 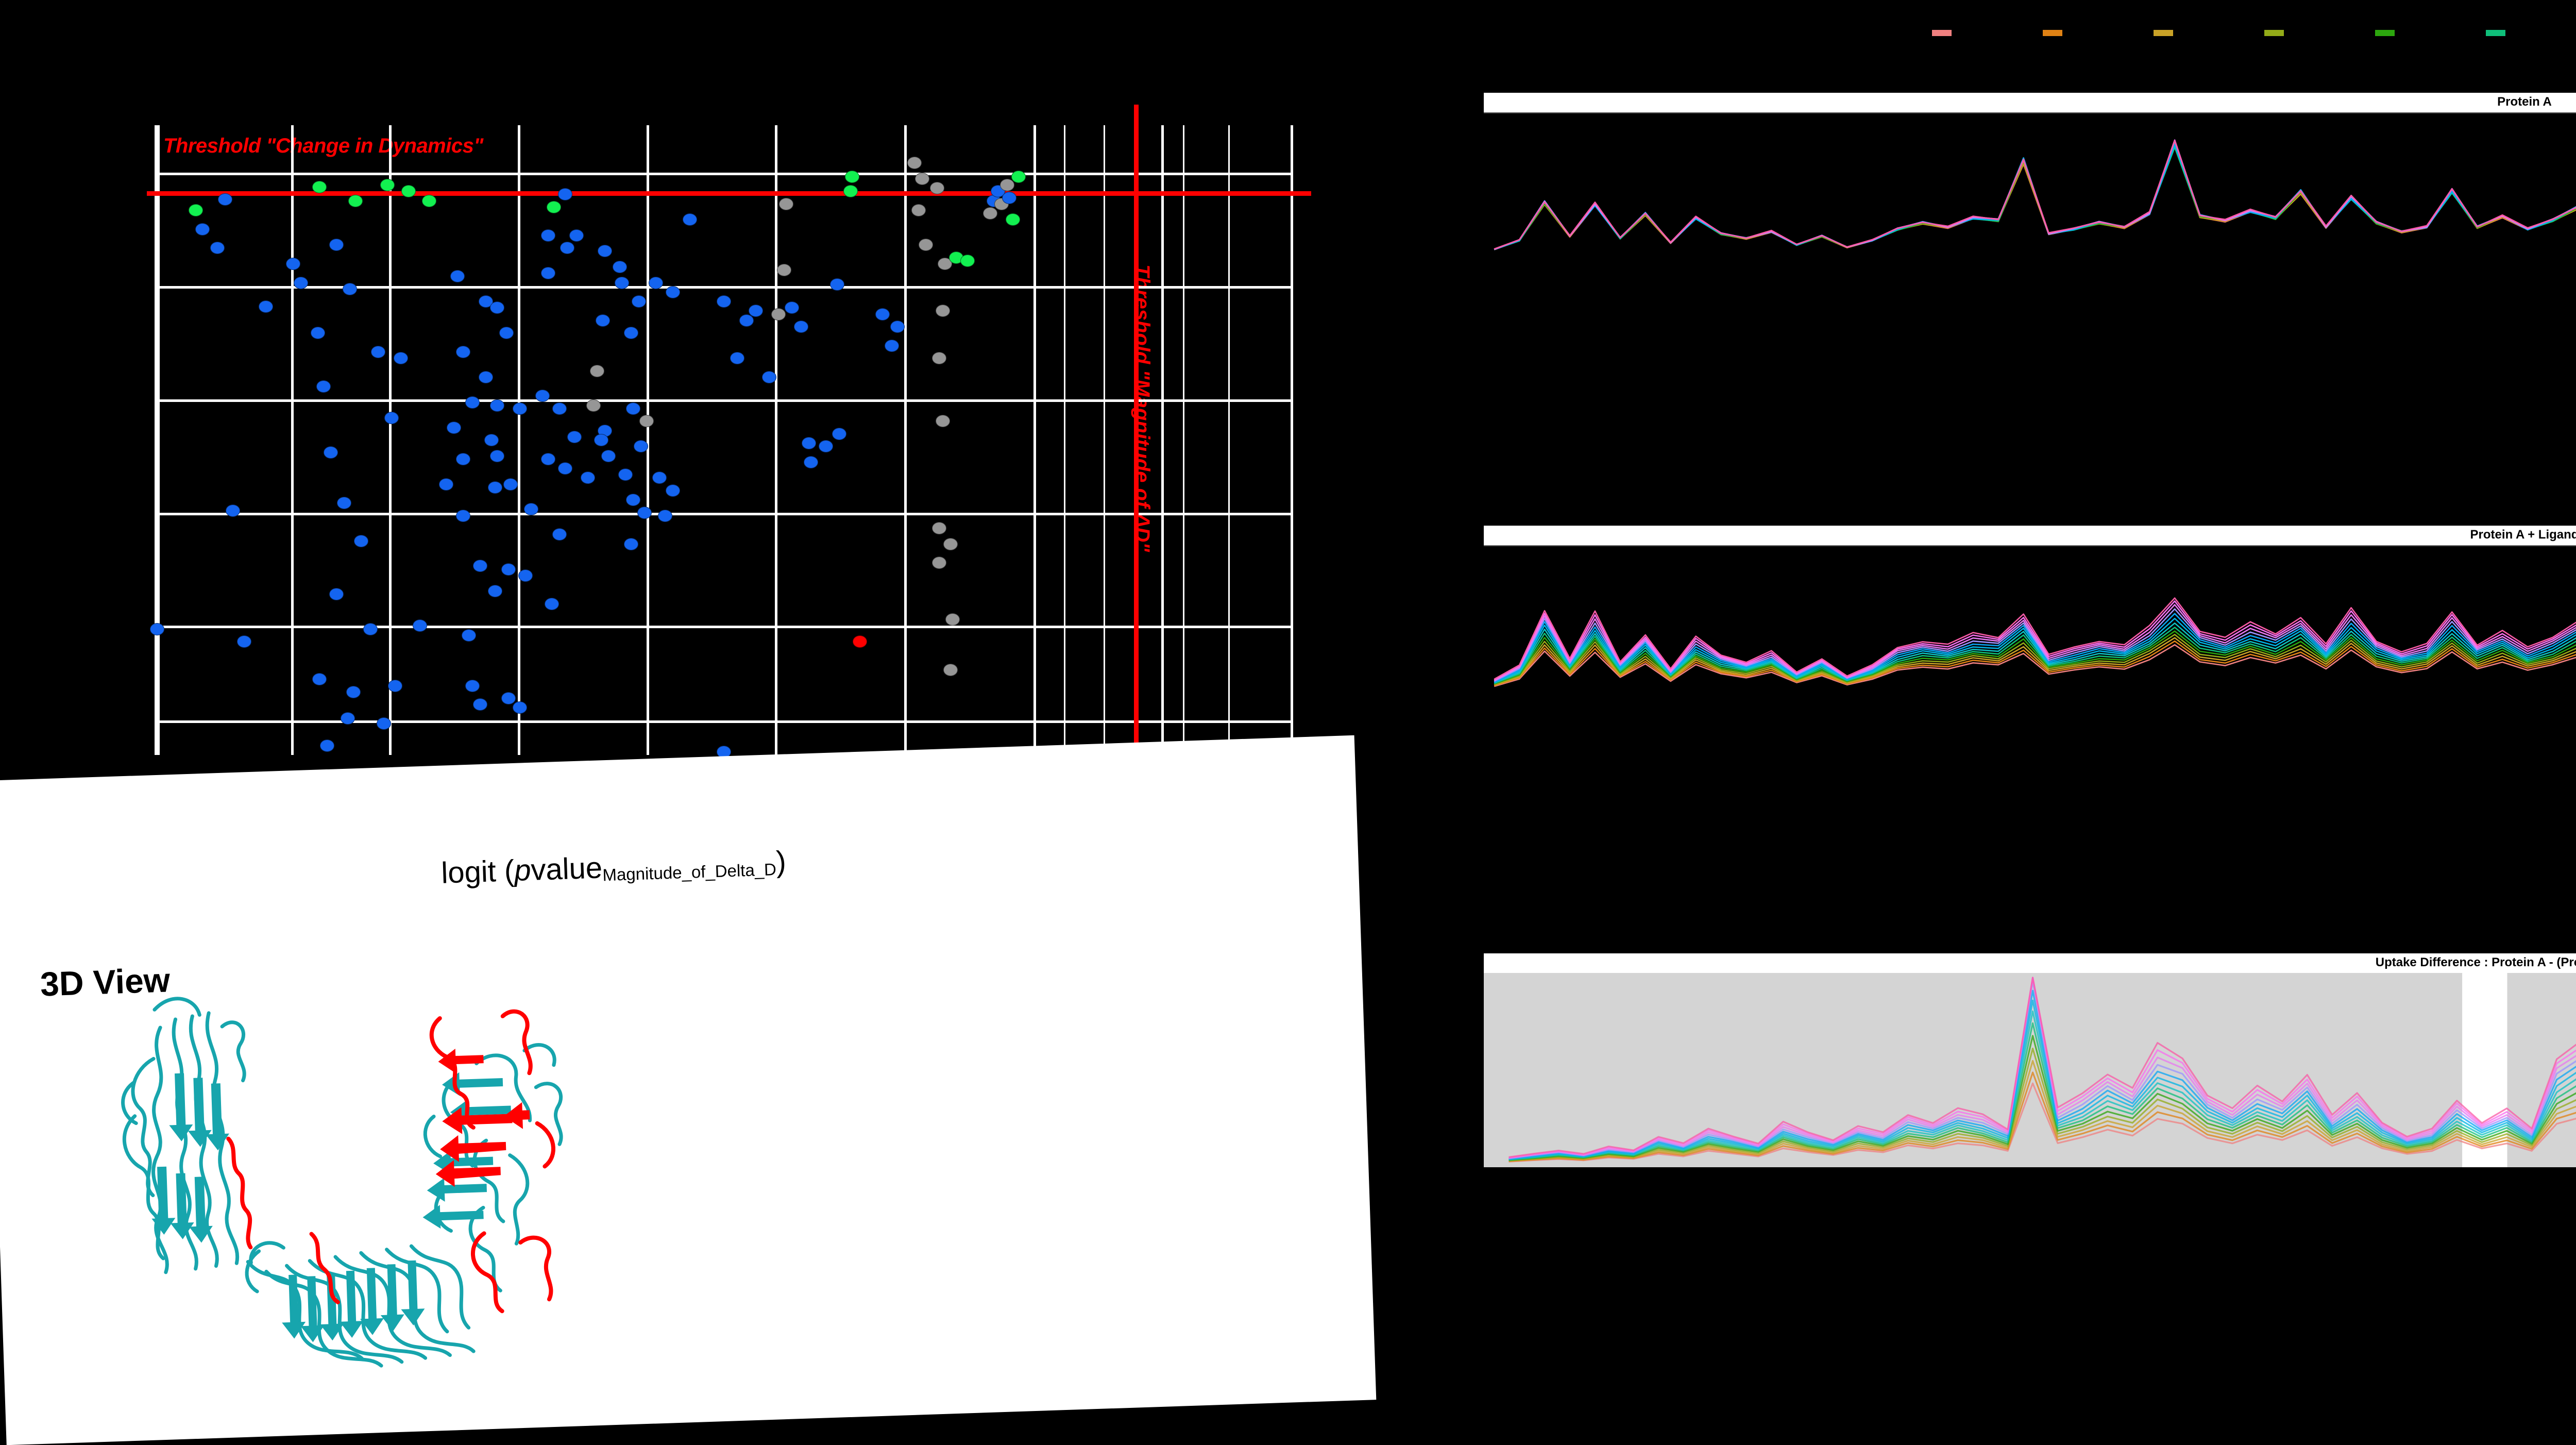 What do you see at coordinates (1136, 440) in the screenshot?
I see `threshold-line-vertical` at bounding box center [1136, 440].